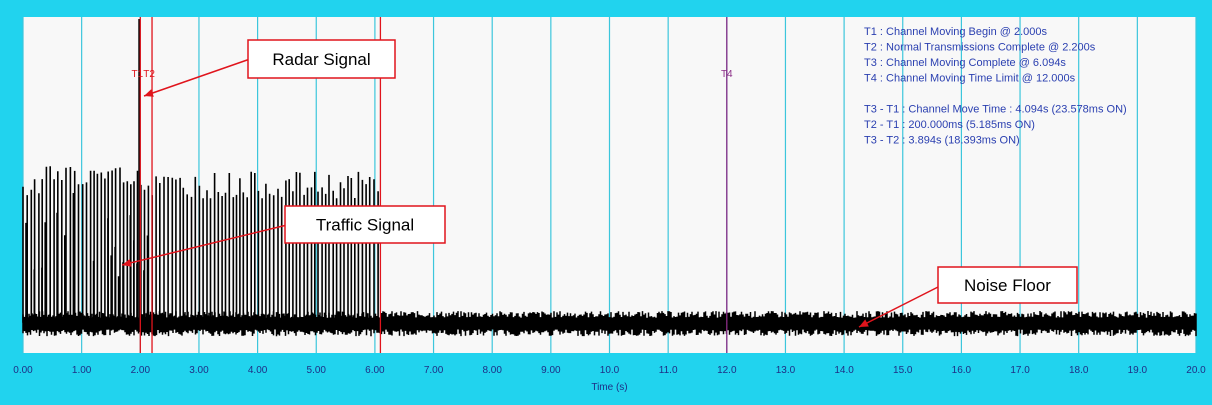 Image resolution: width=1212 pixels, height=405 pixels. What do you see at coordinates (199, 370) in the screenshot?
I see `x-tick-label: 3.00` at bounding box center [199, 370].